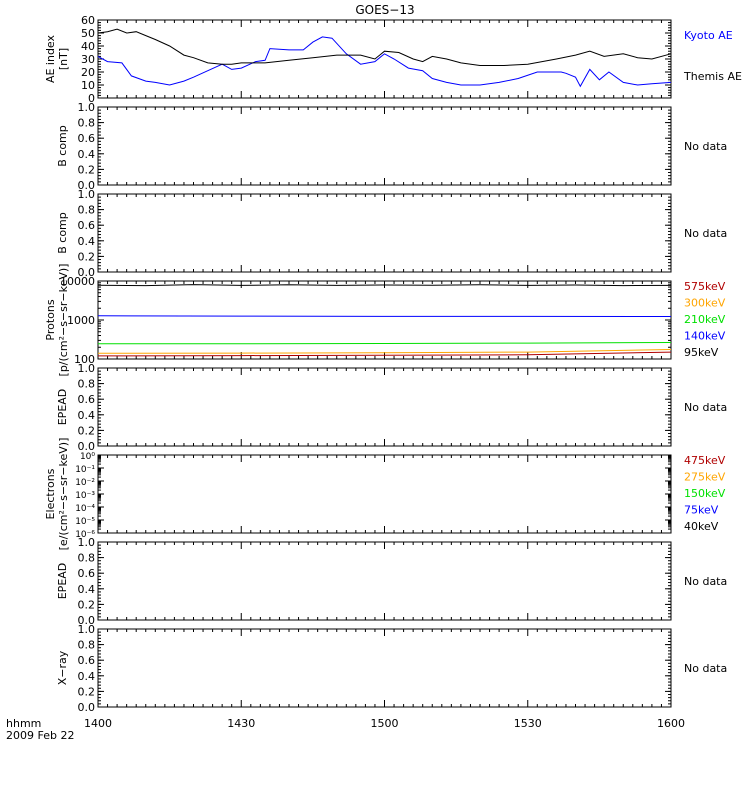 The image size is (750, 800). Describe the element at coordinates (85, 470) in the screenshot. I see `y-tick-label: 10⁻¹` at that location.